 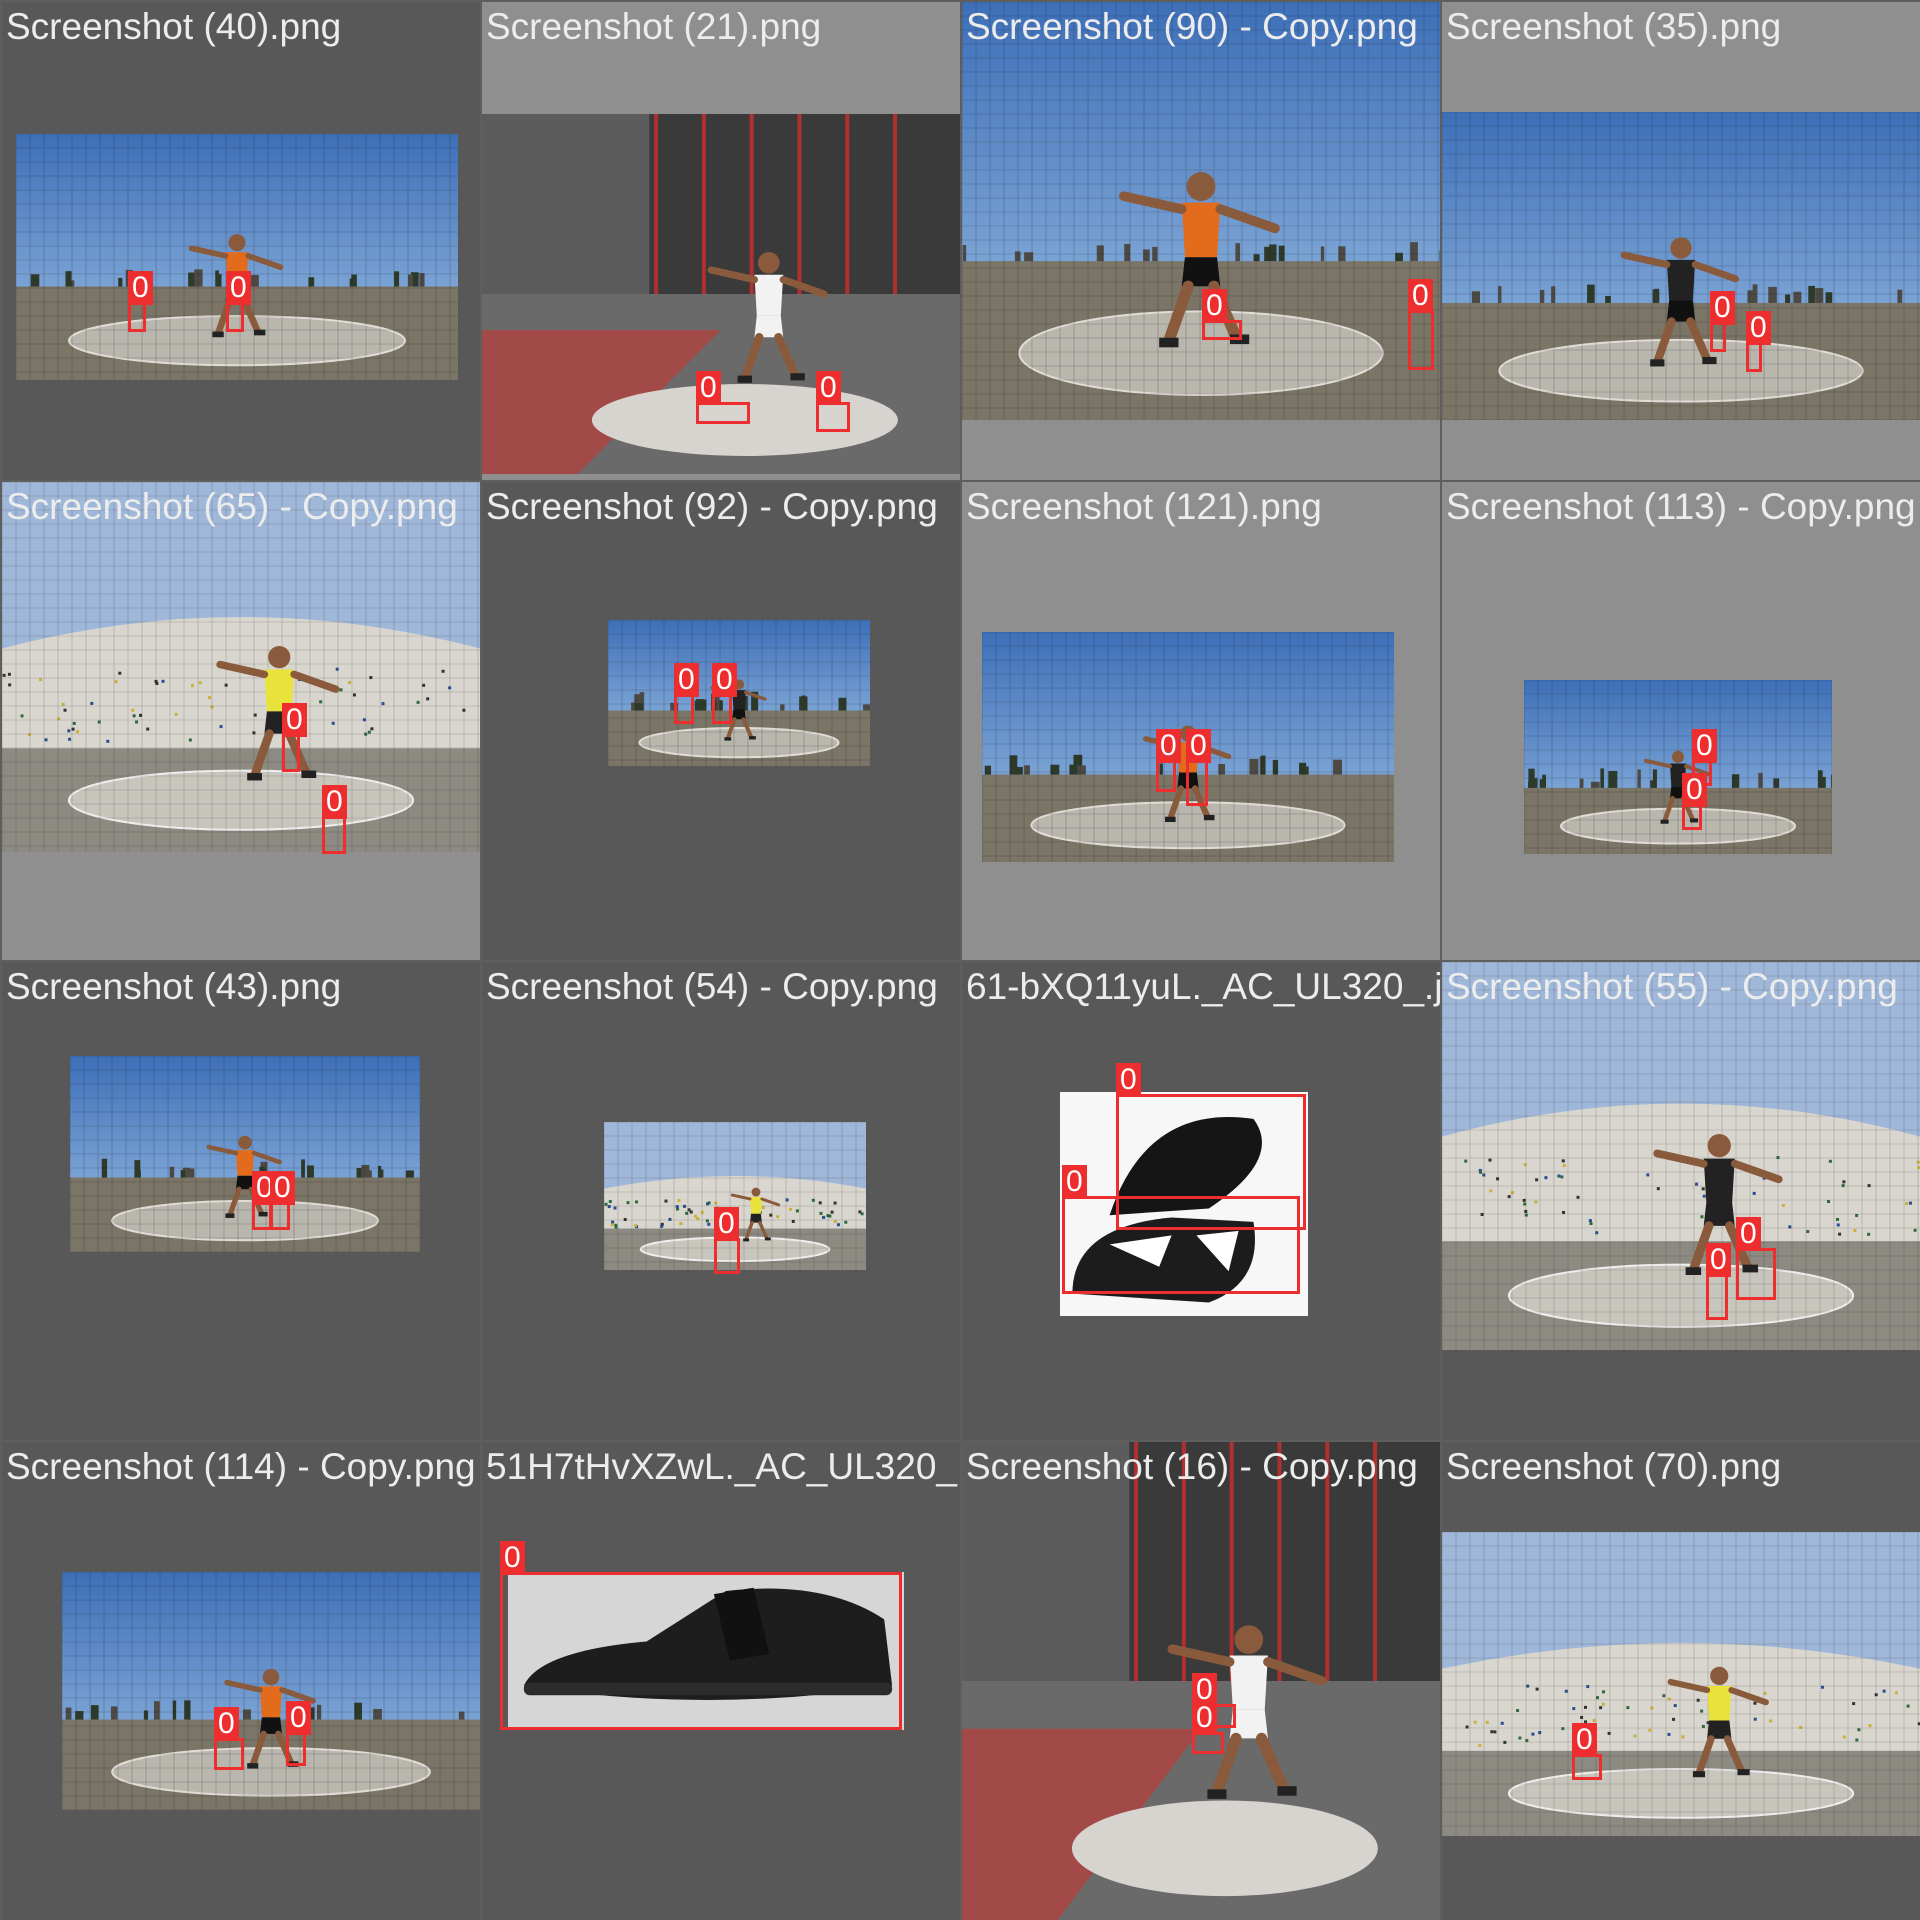 I want to click on result-tile: 51H7tHvXZwL._AC_UL320_.jpg 0, so click(x=721, y=1681).